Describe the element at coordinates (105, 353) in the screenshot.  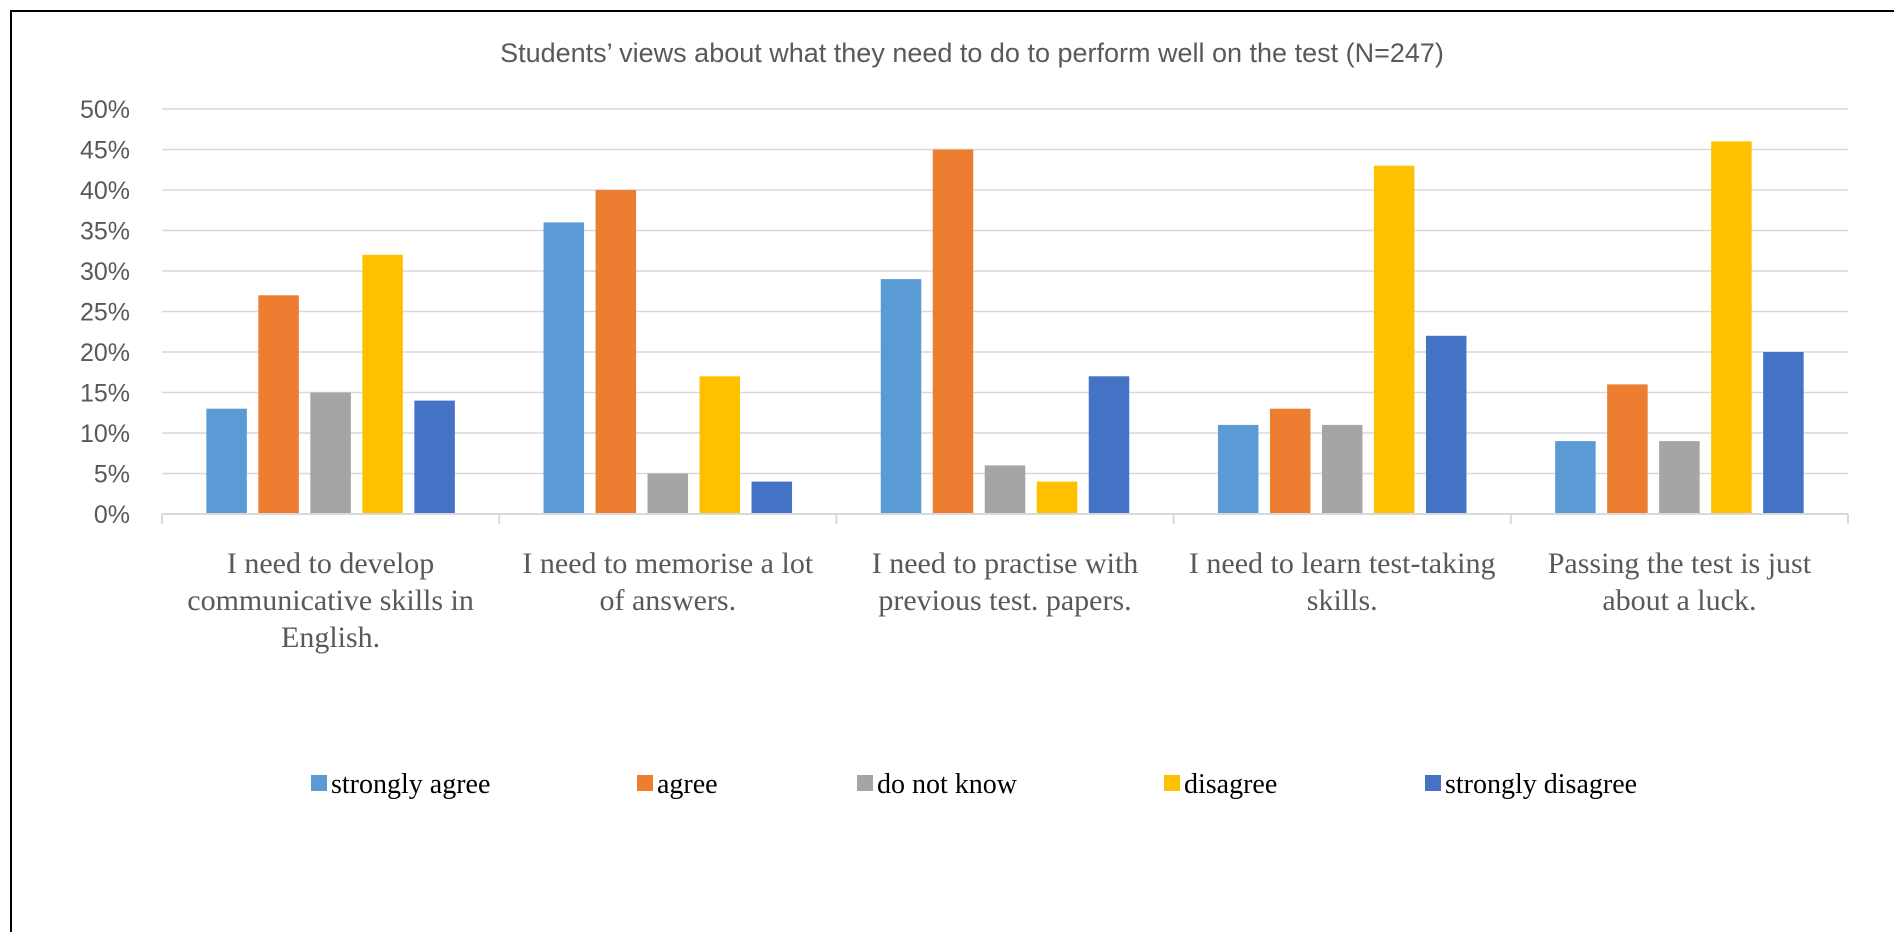
I see `y-tick-label: 20%` at that location.